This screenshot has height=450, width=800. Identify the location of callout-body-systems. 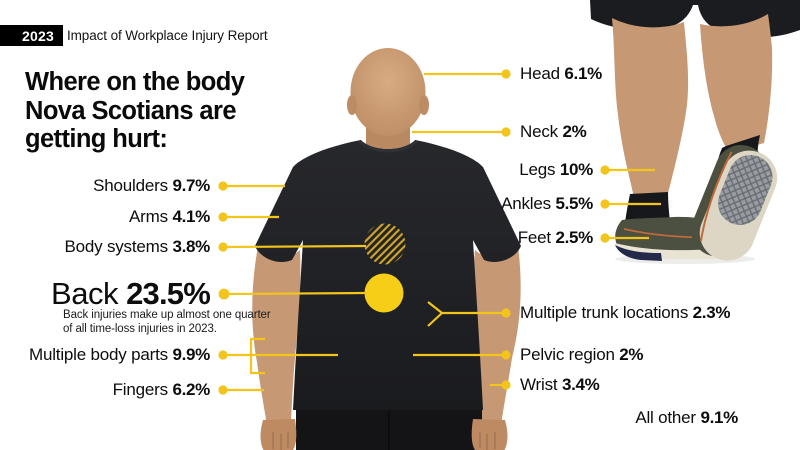
(292, 247).